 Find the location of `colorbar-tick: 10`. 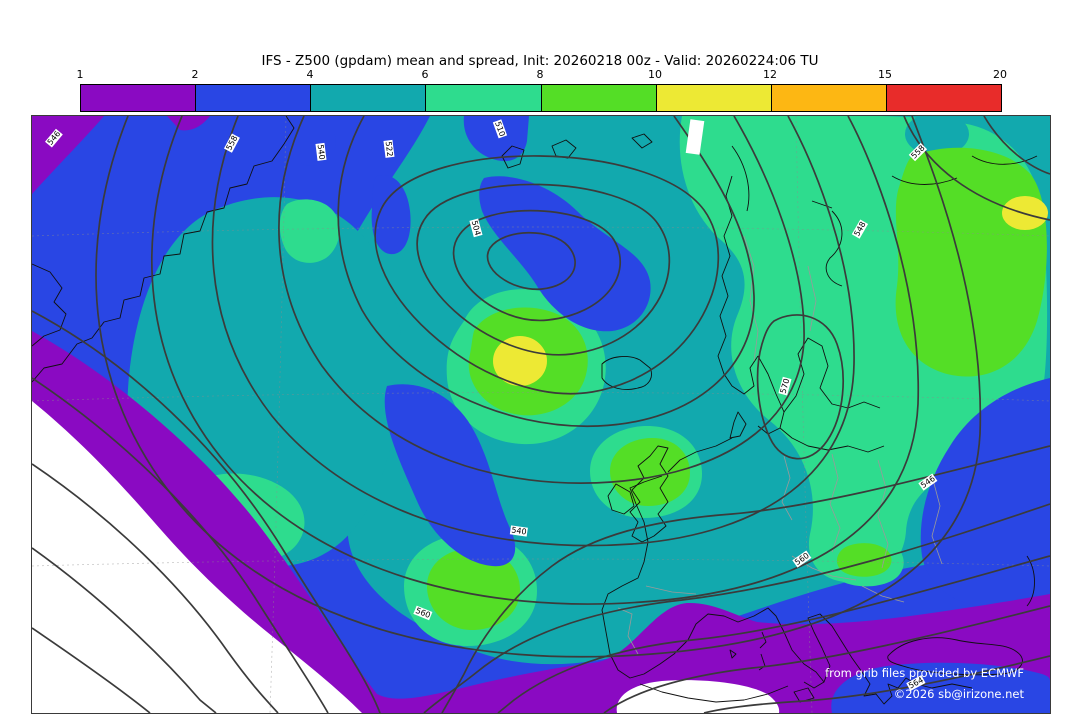

colorbar-tick: 10 is located at coordinates (655, 74).